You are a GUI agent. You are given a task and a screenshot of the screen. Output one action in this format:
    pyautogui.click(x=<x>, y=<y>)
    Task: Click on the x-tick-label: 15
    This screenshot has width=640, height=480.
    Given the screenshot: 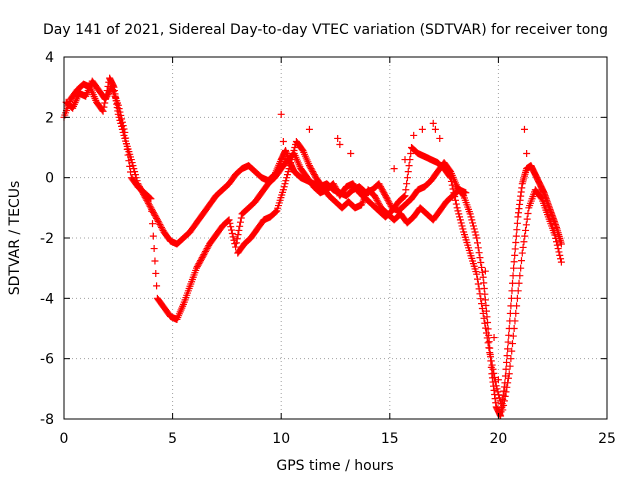 What is the action you would take?
    pyautogui.click(x=390, y=439)
    